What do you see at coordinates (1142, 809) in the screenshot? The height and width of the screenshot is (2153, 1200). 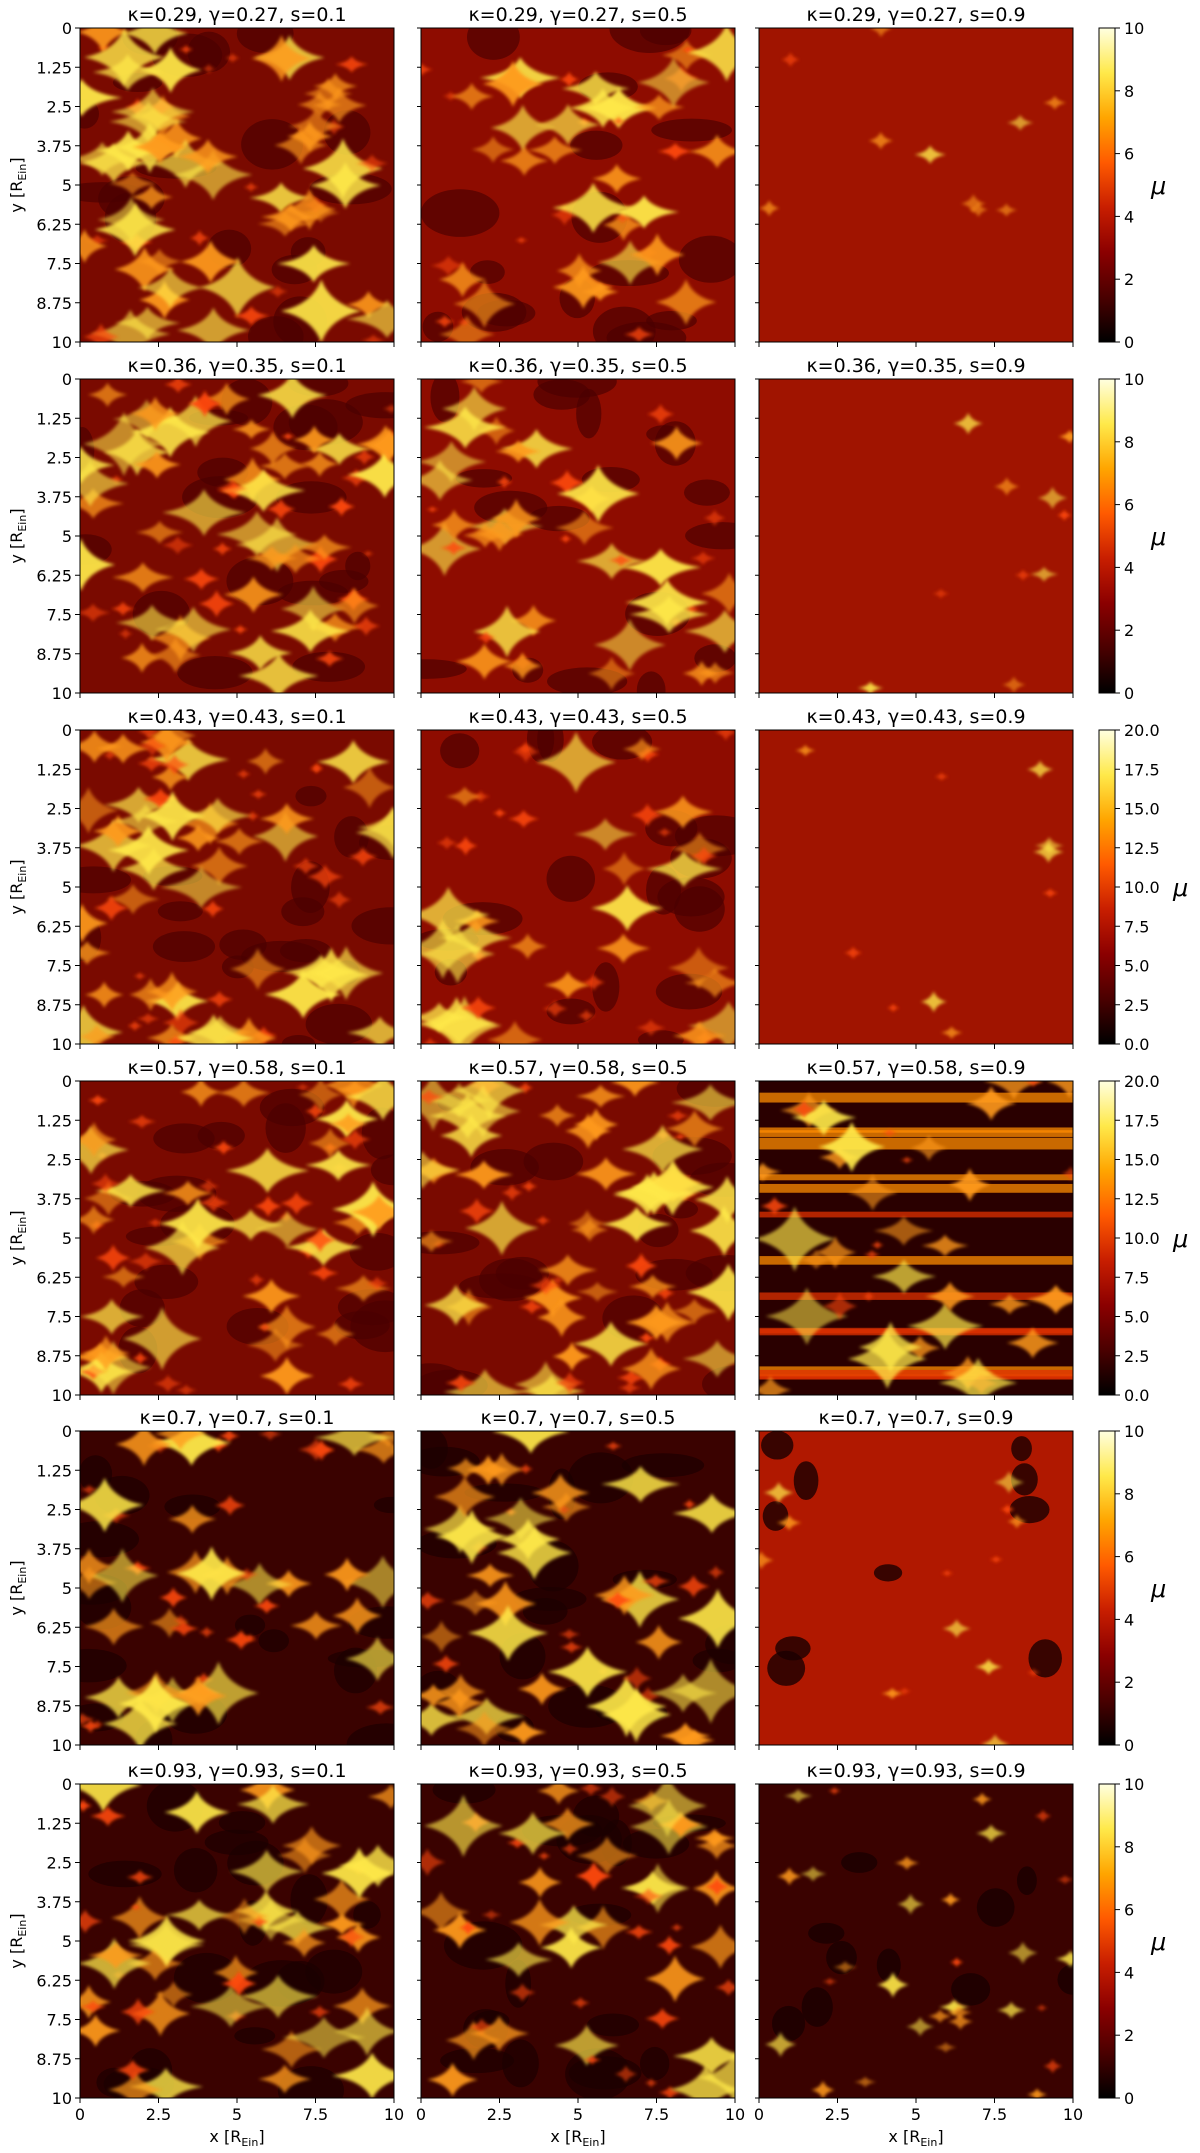 I see `colorbar-tick-label: 15.0` at bounding box center [1142, 809].